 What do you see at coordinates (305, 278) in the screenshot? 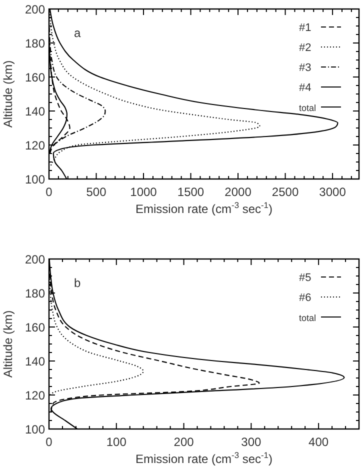
I see `legend-label: #5` at bounding box center [305, 278].